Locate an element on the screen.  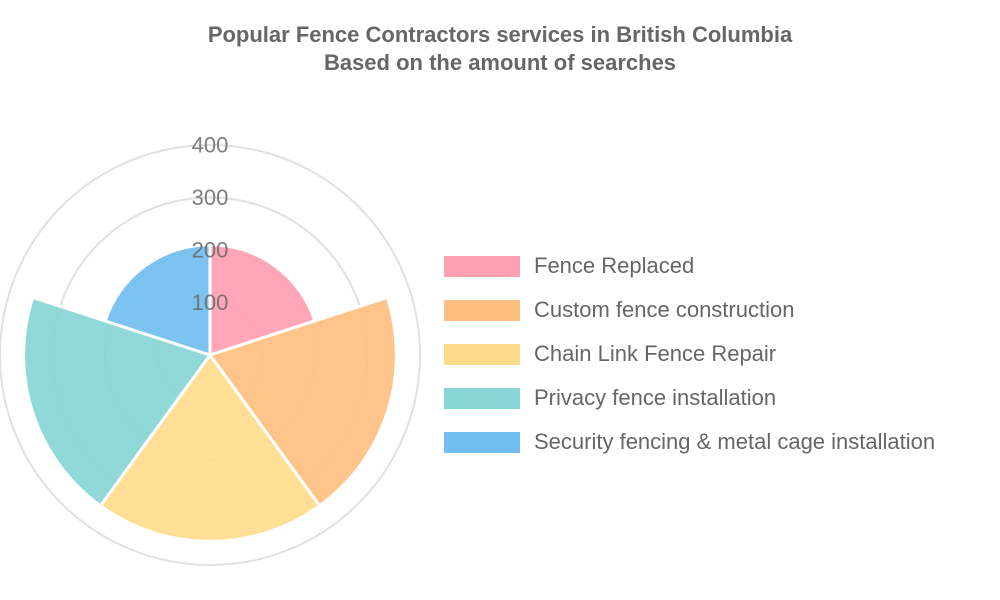
legend-item-chain-link-fence-repair: Chain Link Fence Repair is located at coordinates (689, 354).